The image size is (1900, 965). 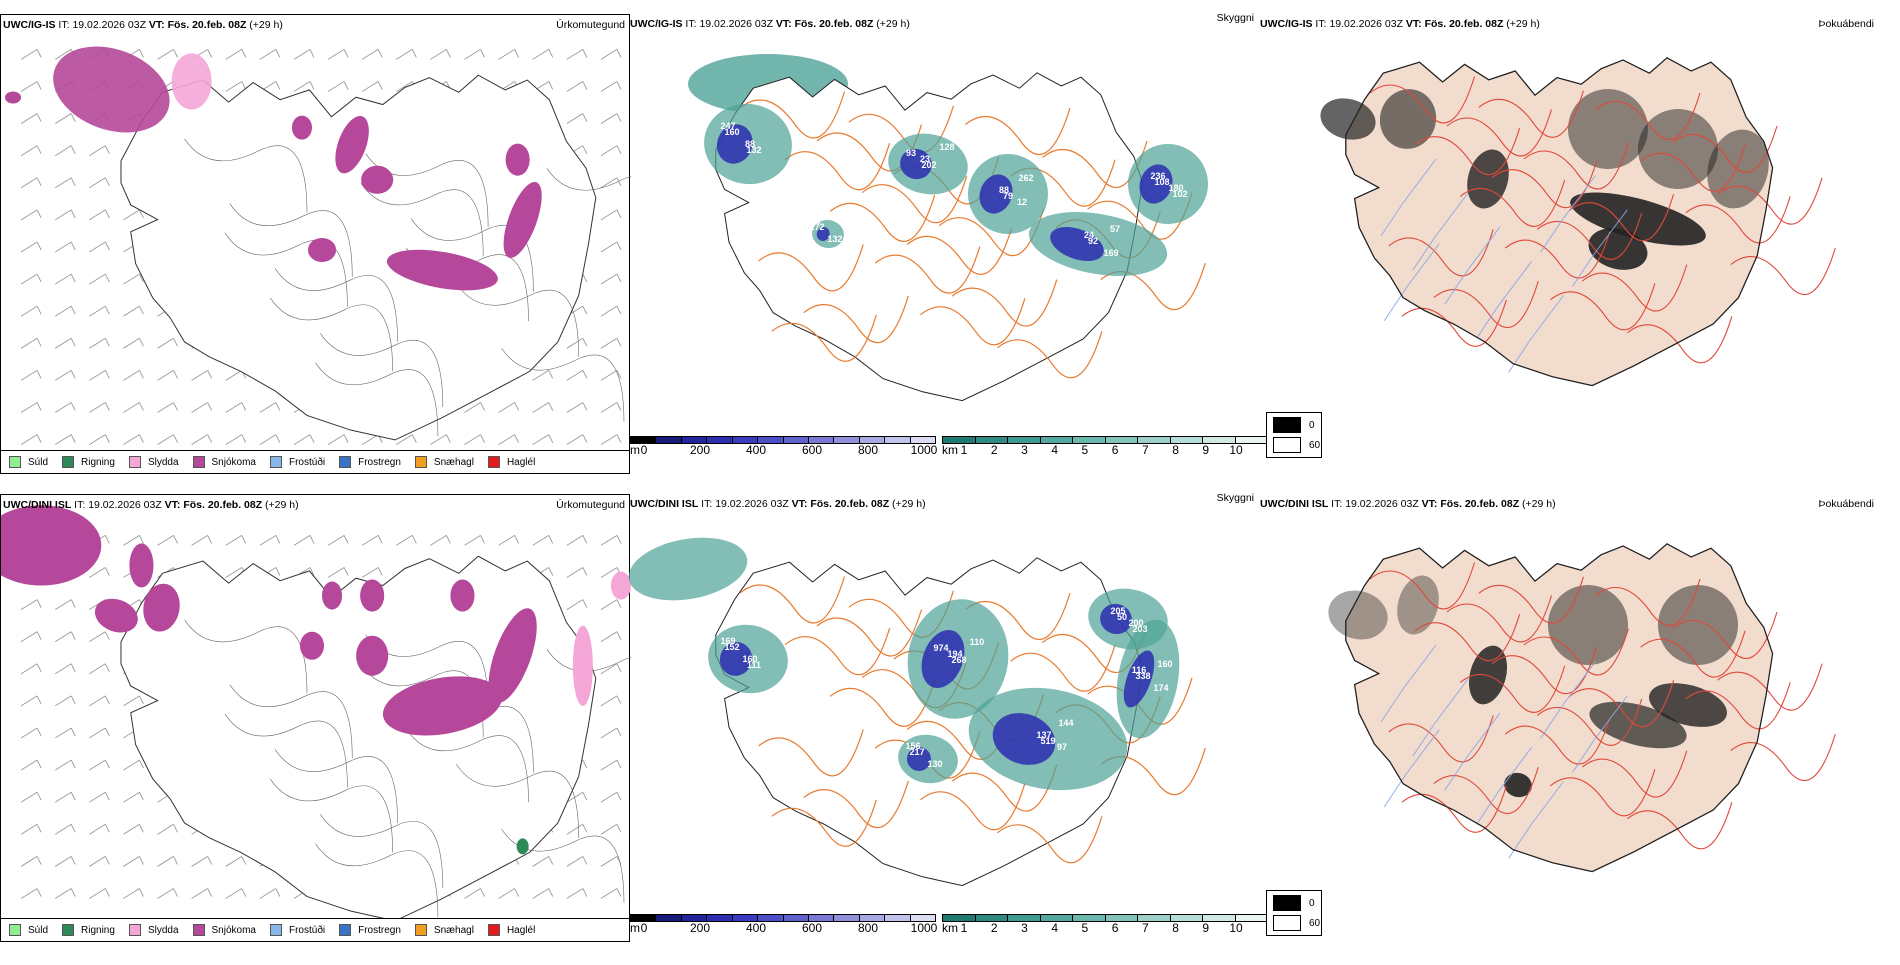 What do you see at coordinates (1135, 623) in the screenshot?
I see `snow-depth-label: 200` at bounding box center [1135, 623].